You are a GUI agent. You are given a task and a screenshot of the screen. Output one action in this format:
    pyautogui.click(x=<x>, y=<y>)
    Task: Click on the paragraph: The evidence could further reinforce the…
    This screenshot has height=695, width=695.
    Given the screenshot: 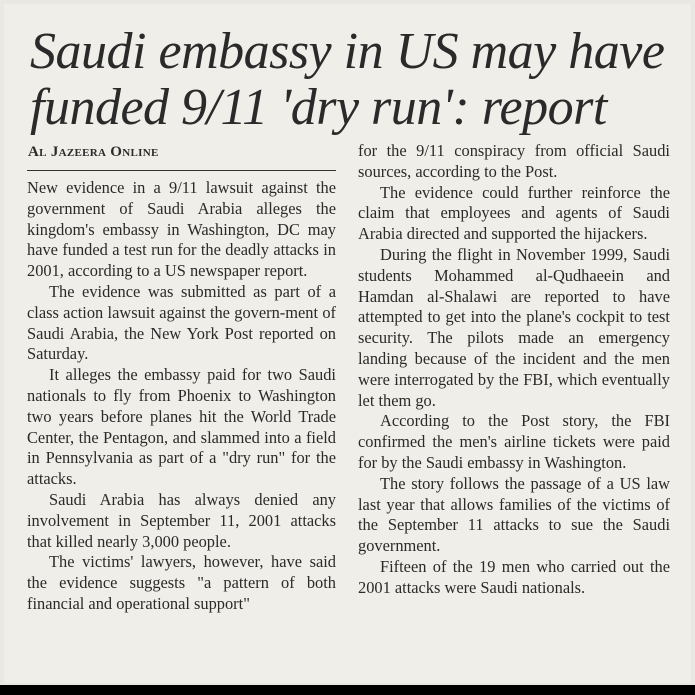 What is the action you would take?
    pyautogui.click(x=514, y=213)
    